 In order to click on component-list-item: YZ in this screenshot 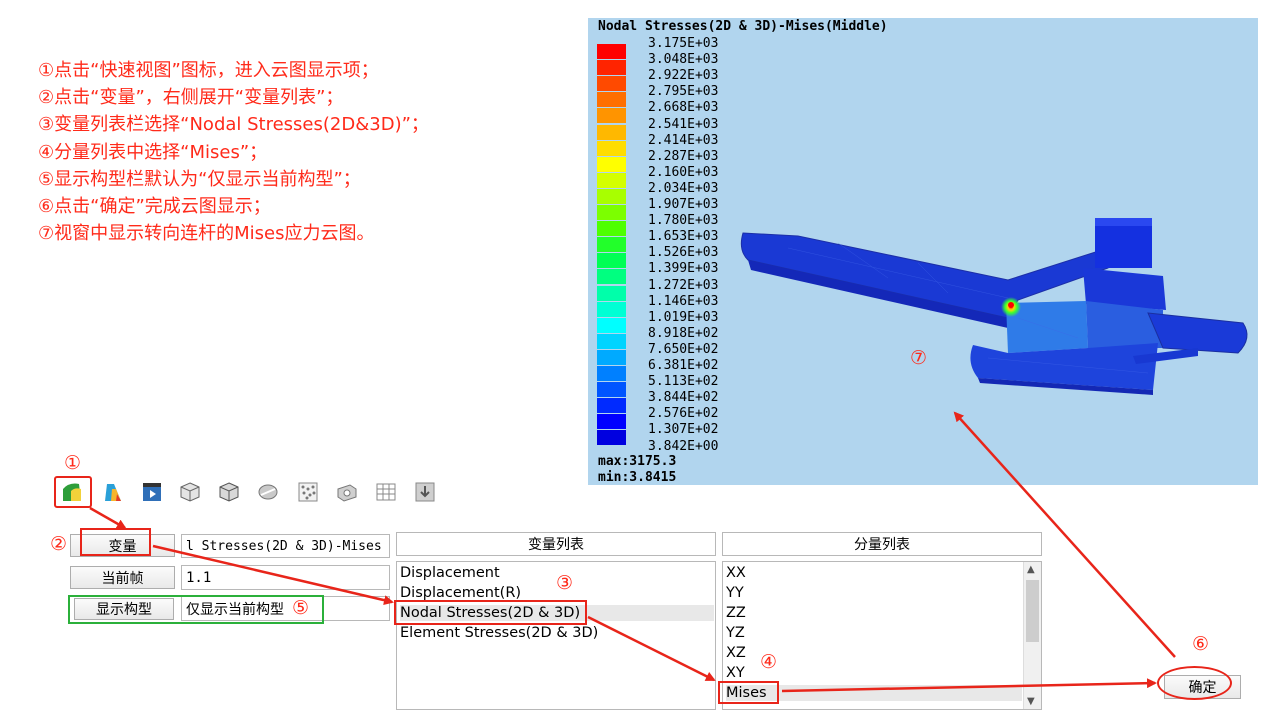, I will do `click(735, 633)`.